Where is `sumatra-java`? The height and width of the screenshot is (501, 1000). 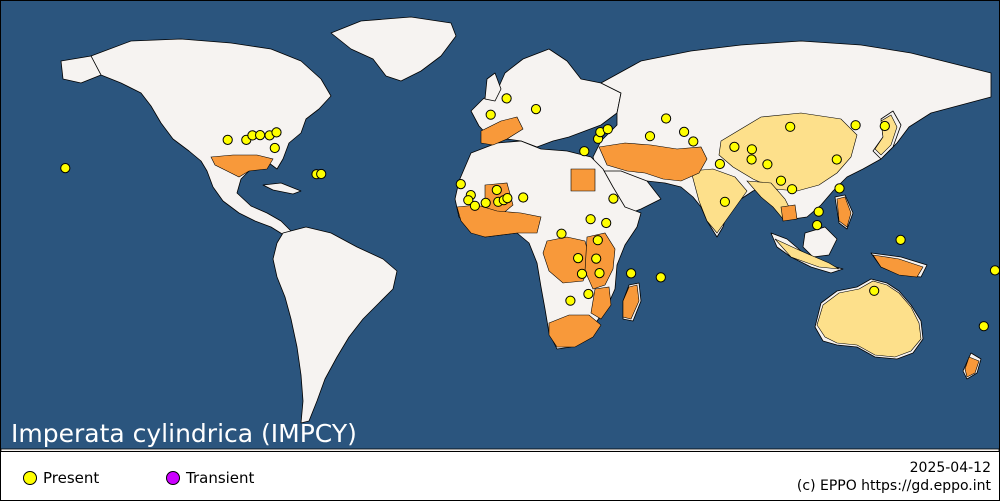
sumatra-java is located at coordinates (807, 253).